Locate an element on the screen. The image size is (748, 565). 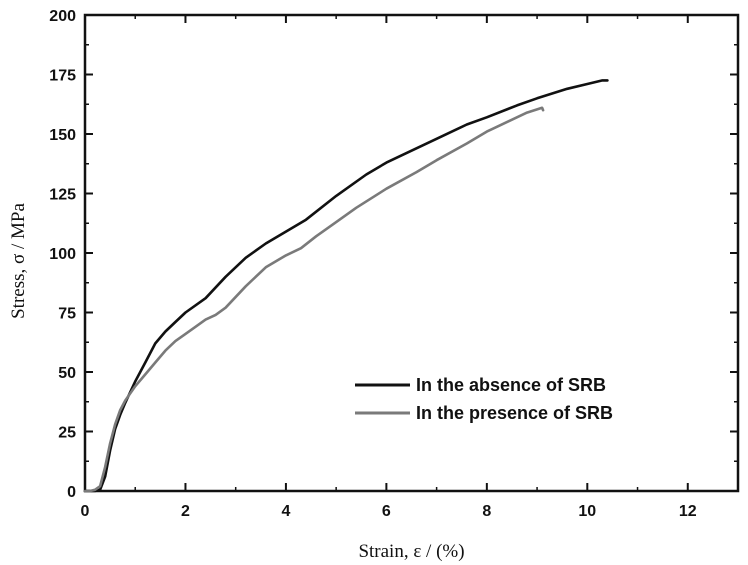
y-tick-label: 0 is located at coordinates (71, 492).